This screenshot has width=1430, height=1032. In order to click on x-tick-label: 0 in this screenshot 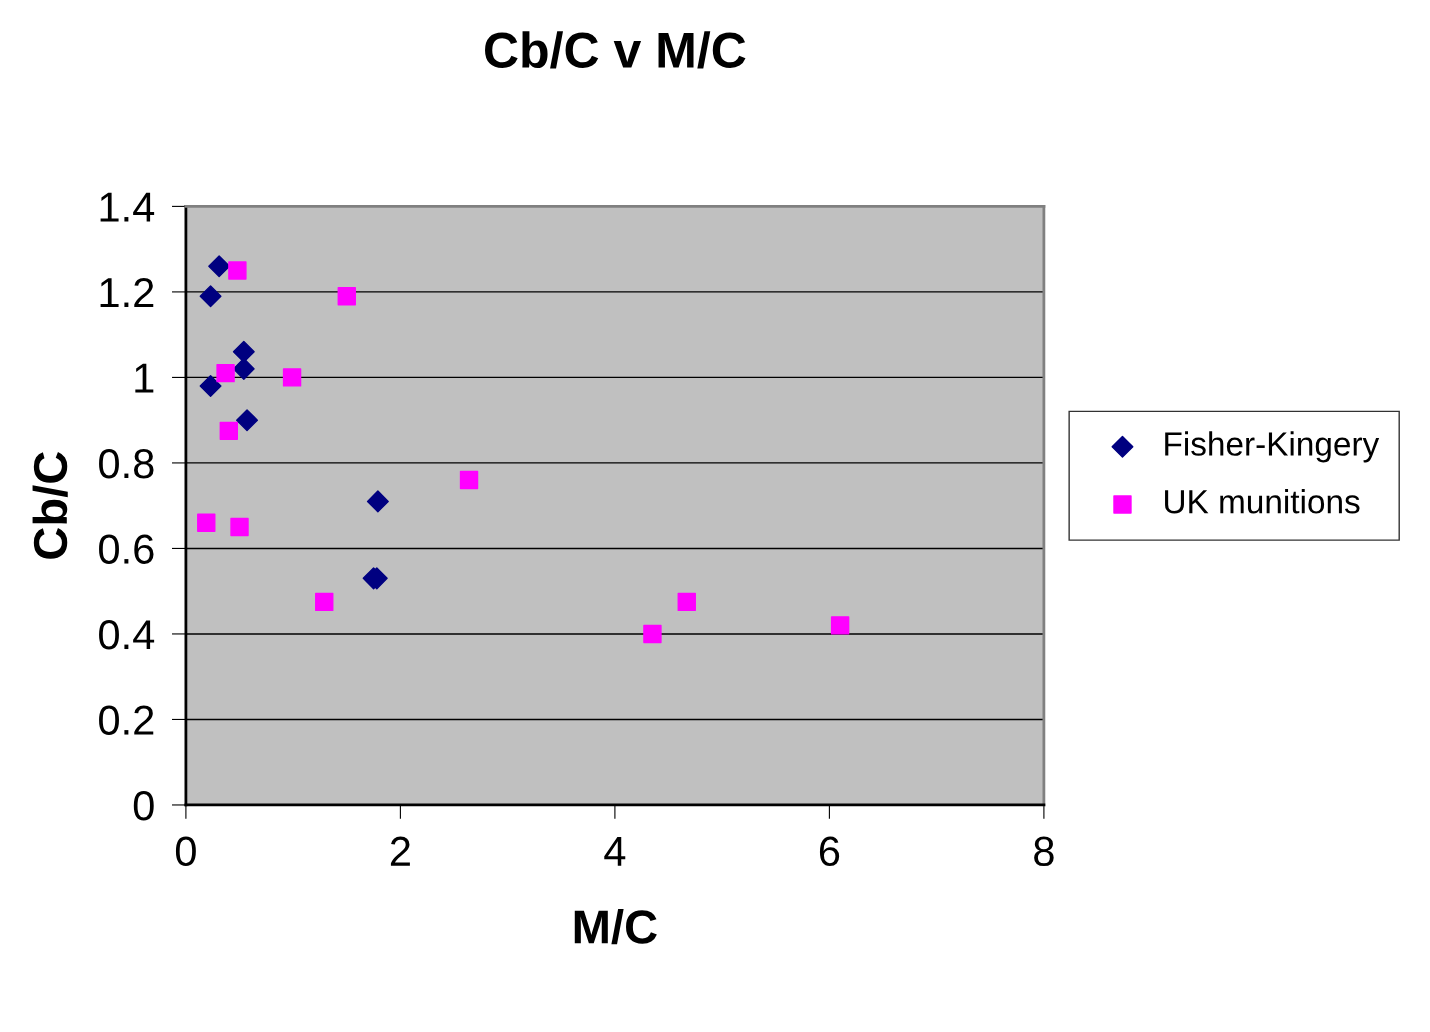, I will do `click(185, 851)`.